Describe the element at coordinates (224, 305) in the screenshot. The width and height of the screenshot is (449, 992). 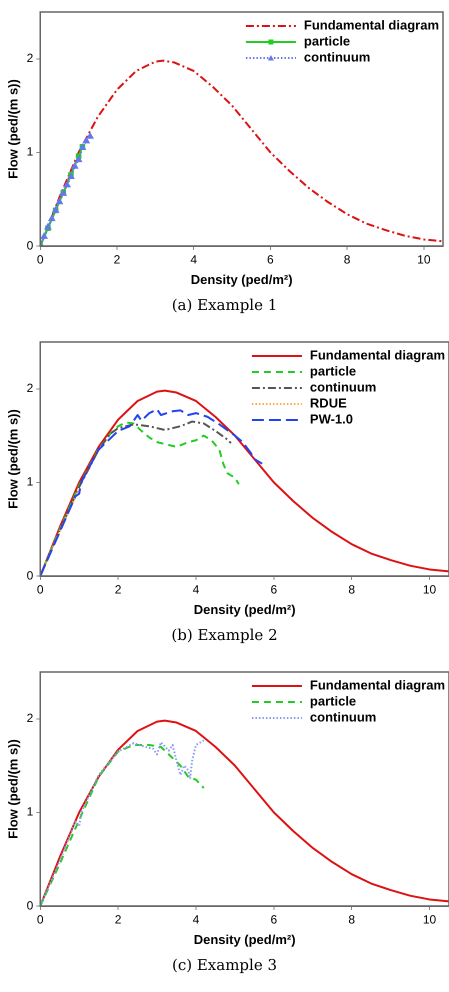
I see `text: (a) Example 1` at that location.